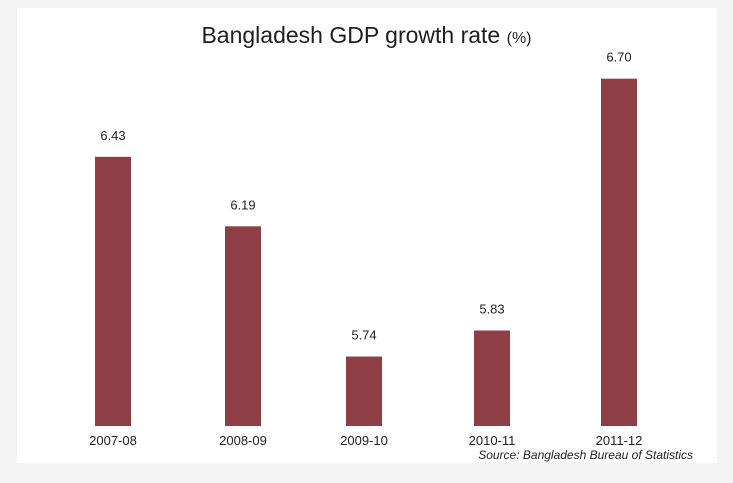 Image resolution: width=733 pixels, height=483 pixels. I want to click on x-tick-label-2010-11: 2010-11, so click(492, 440).